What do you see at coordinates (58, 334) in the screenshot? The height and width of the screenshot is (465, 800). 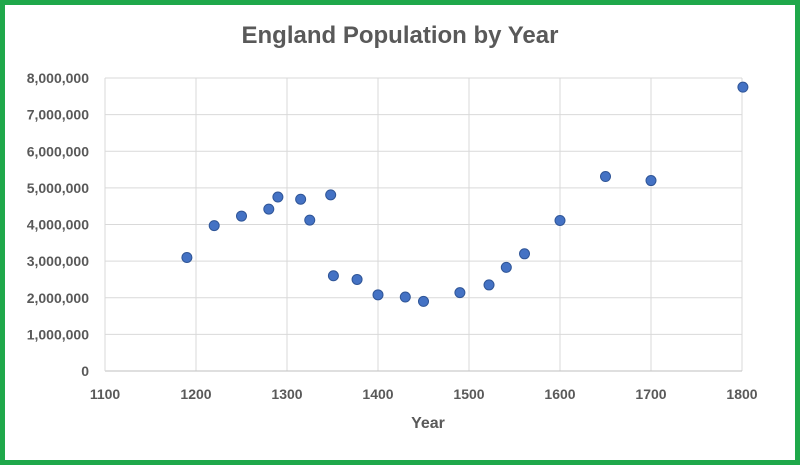 I see `y-tick-label: 1,000,000` at bounding box center [58, 334].